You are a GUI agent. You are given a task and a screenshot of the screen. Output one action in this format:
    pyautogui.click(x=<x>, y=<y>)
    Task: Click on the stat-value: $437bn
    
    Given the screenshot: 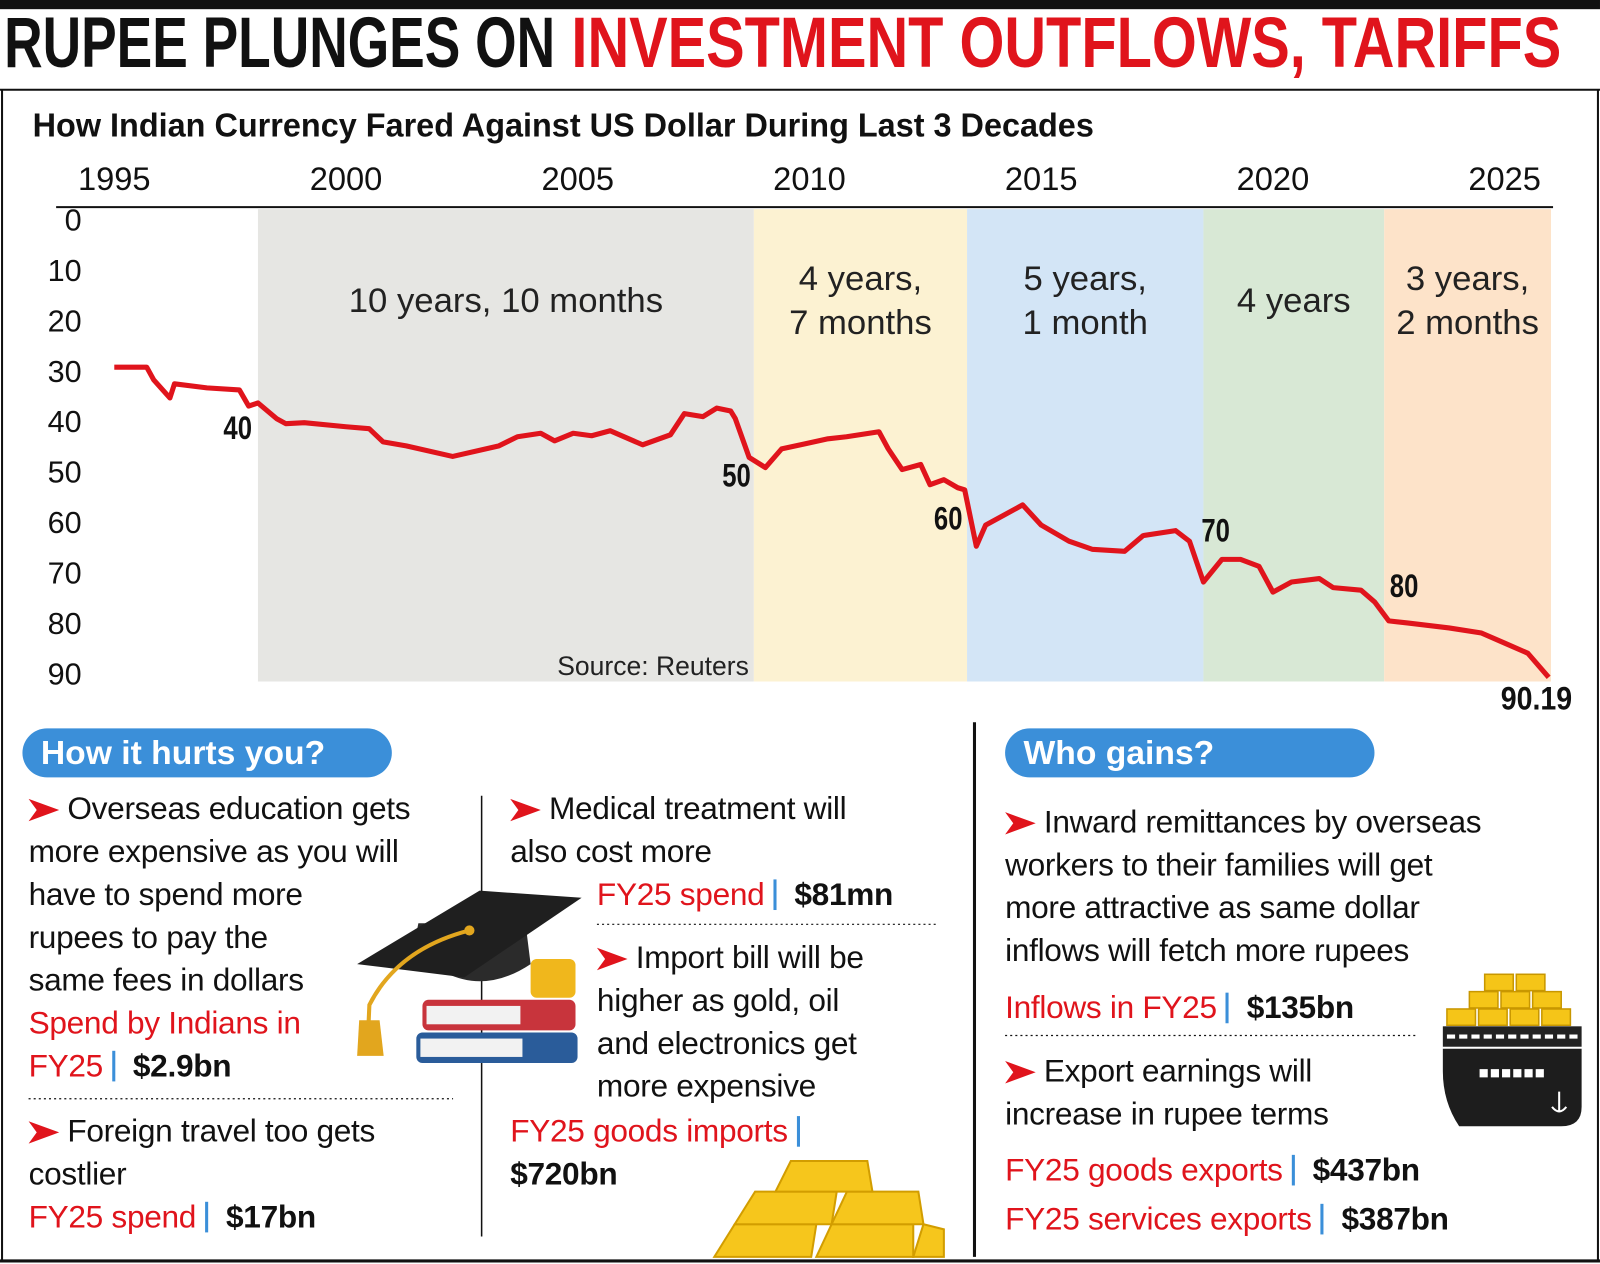 What is the action you would take?
    pyautogui.click(x=1366, y=1169)
    